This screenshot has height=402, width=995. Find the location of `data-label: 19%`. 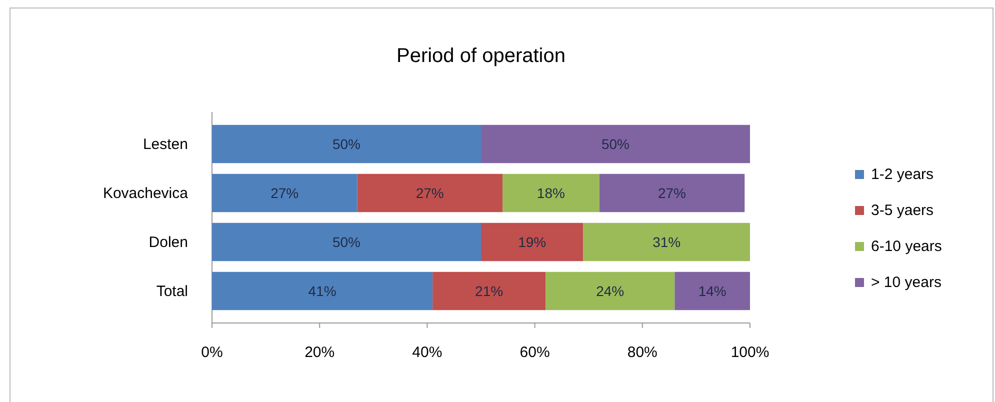

data-label: 19% is located at coordinates (532, 242).